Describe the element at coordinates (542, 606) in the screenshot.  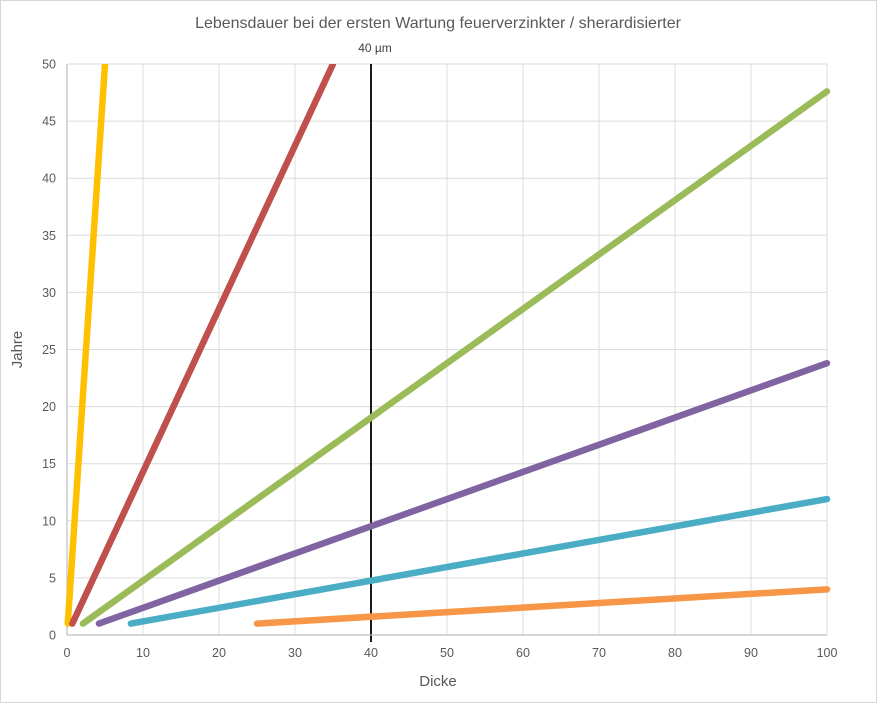
I see `orange-line` at that location.